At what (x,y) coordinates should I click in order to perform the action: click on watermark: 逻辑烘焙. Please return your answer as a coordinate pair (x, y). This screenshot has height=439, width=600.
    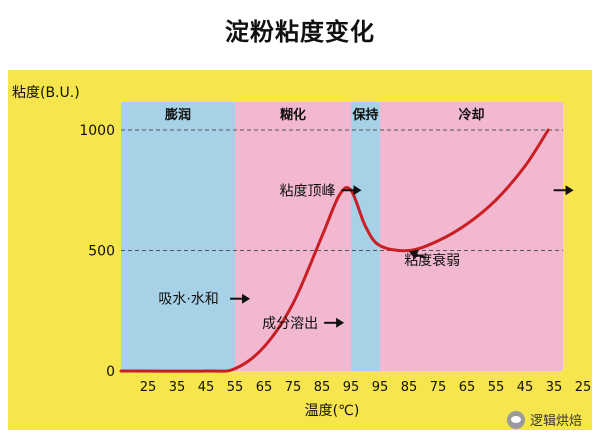
    Looking at the image, I should click on (544, 419).